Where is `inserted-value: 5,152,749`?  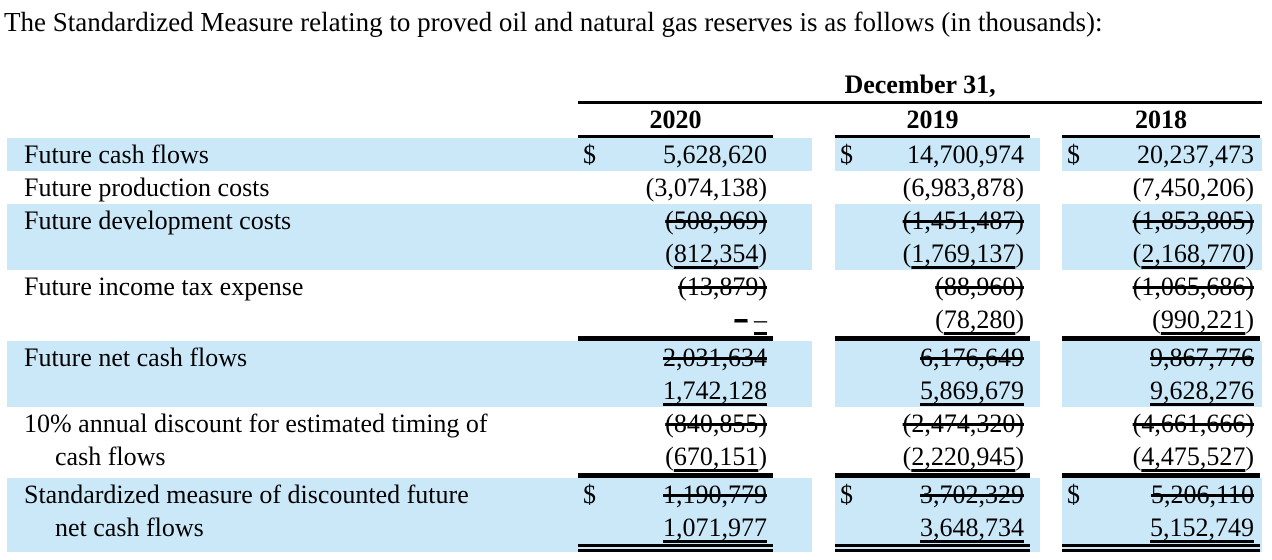 inserted-value: 5,152,749 is located at coordinates (1202, 527).